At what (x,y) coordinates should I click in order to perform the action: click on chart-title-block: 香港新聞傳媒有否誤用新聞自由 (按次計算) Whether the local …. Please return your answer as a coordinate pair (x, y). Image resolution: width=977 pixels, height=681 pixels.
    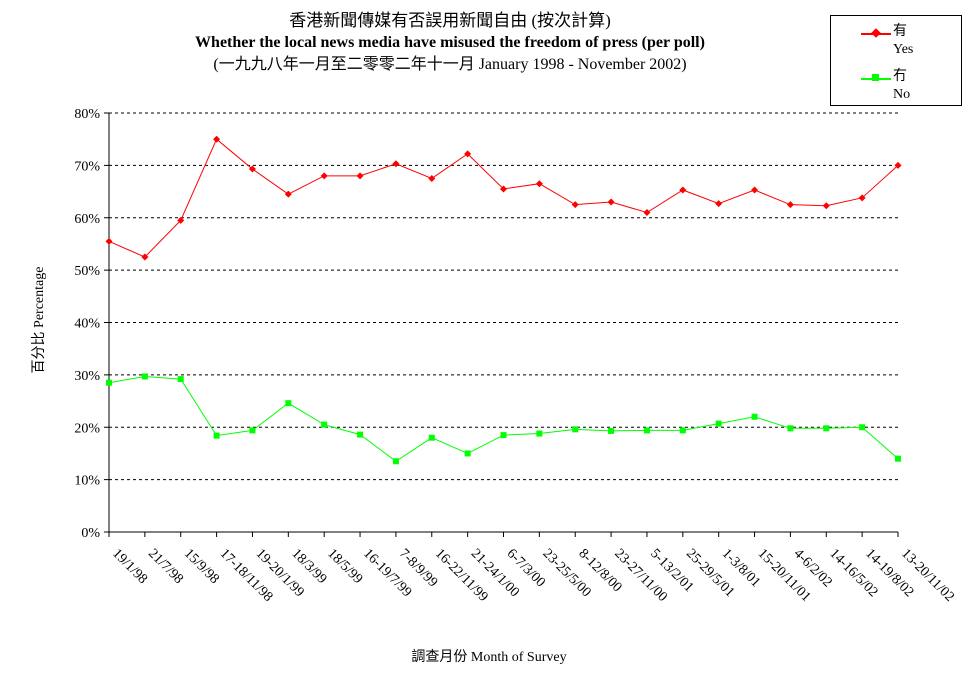
    Looking at the image, I should click on (450, 43).